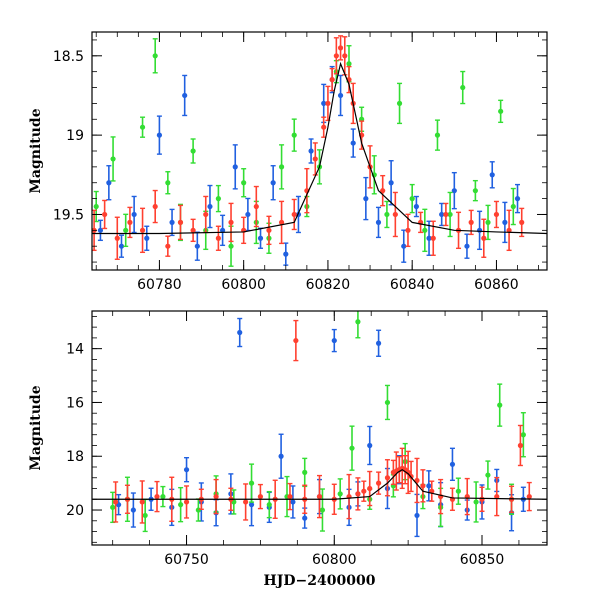 Image resolution: width=600 pixels, height=600 pixels. I want to click on bottom-x-axis-label: HJD−2400000, so click(320, 581).